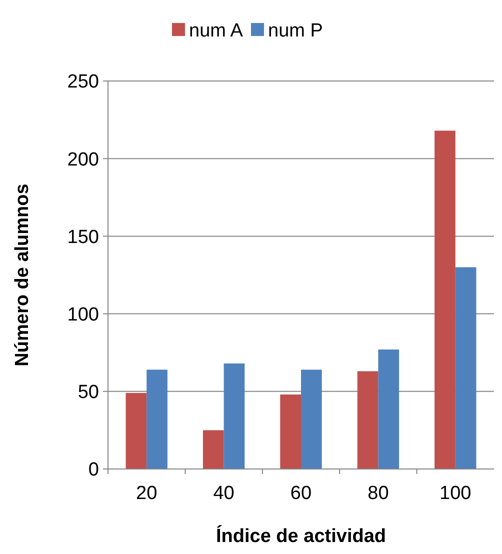  Describe the element at coordinates (147, 493) in the screenshot. I see `x-tick-label: 20` at that location.